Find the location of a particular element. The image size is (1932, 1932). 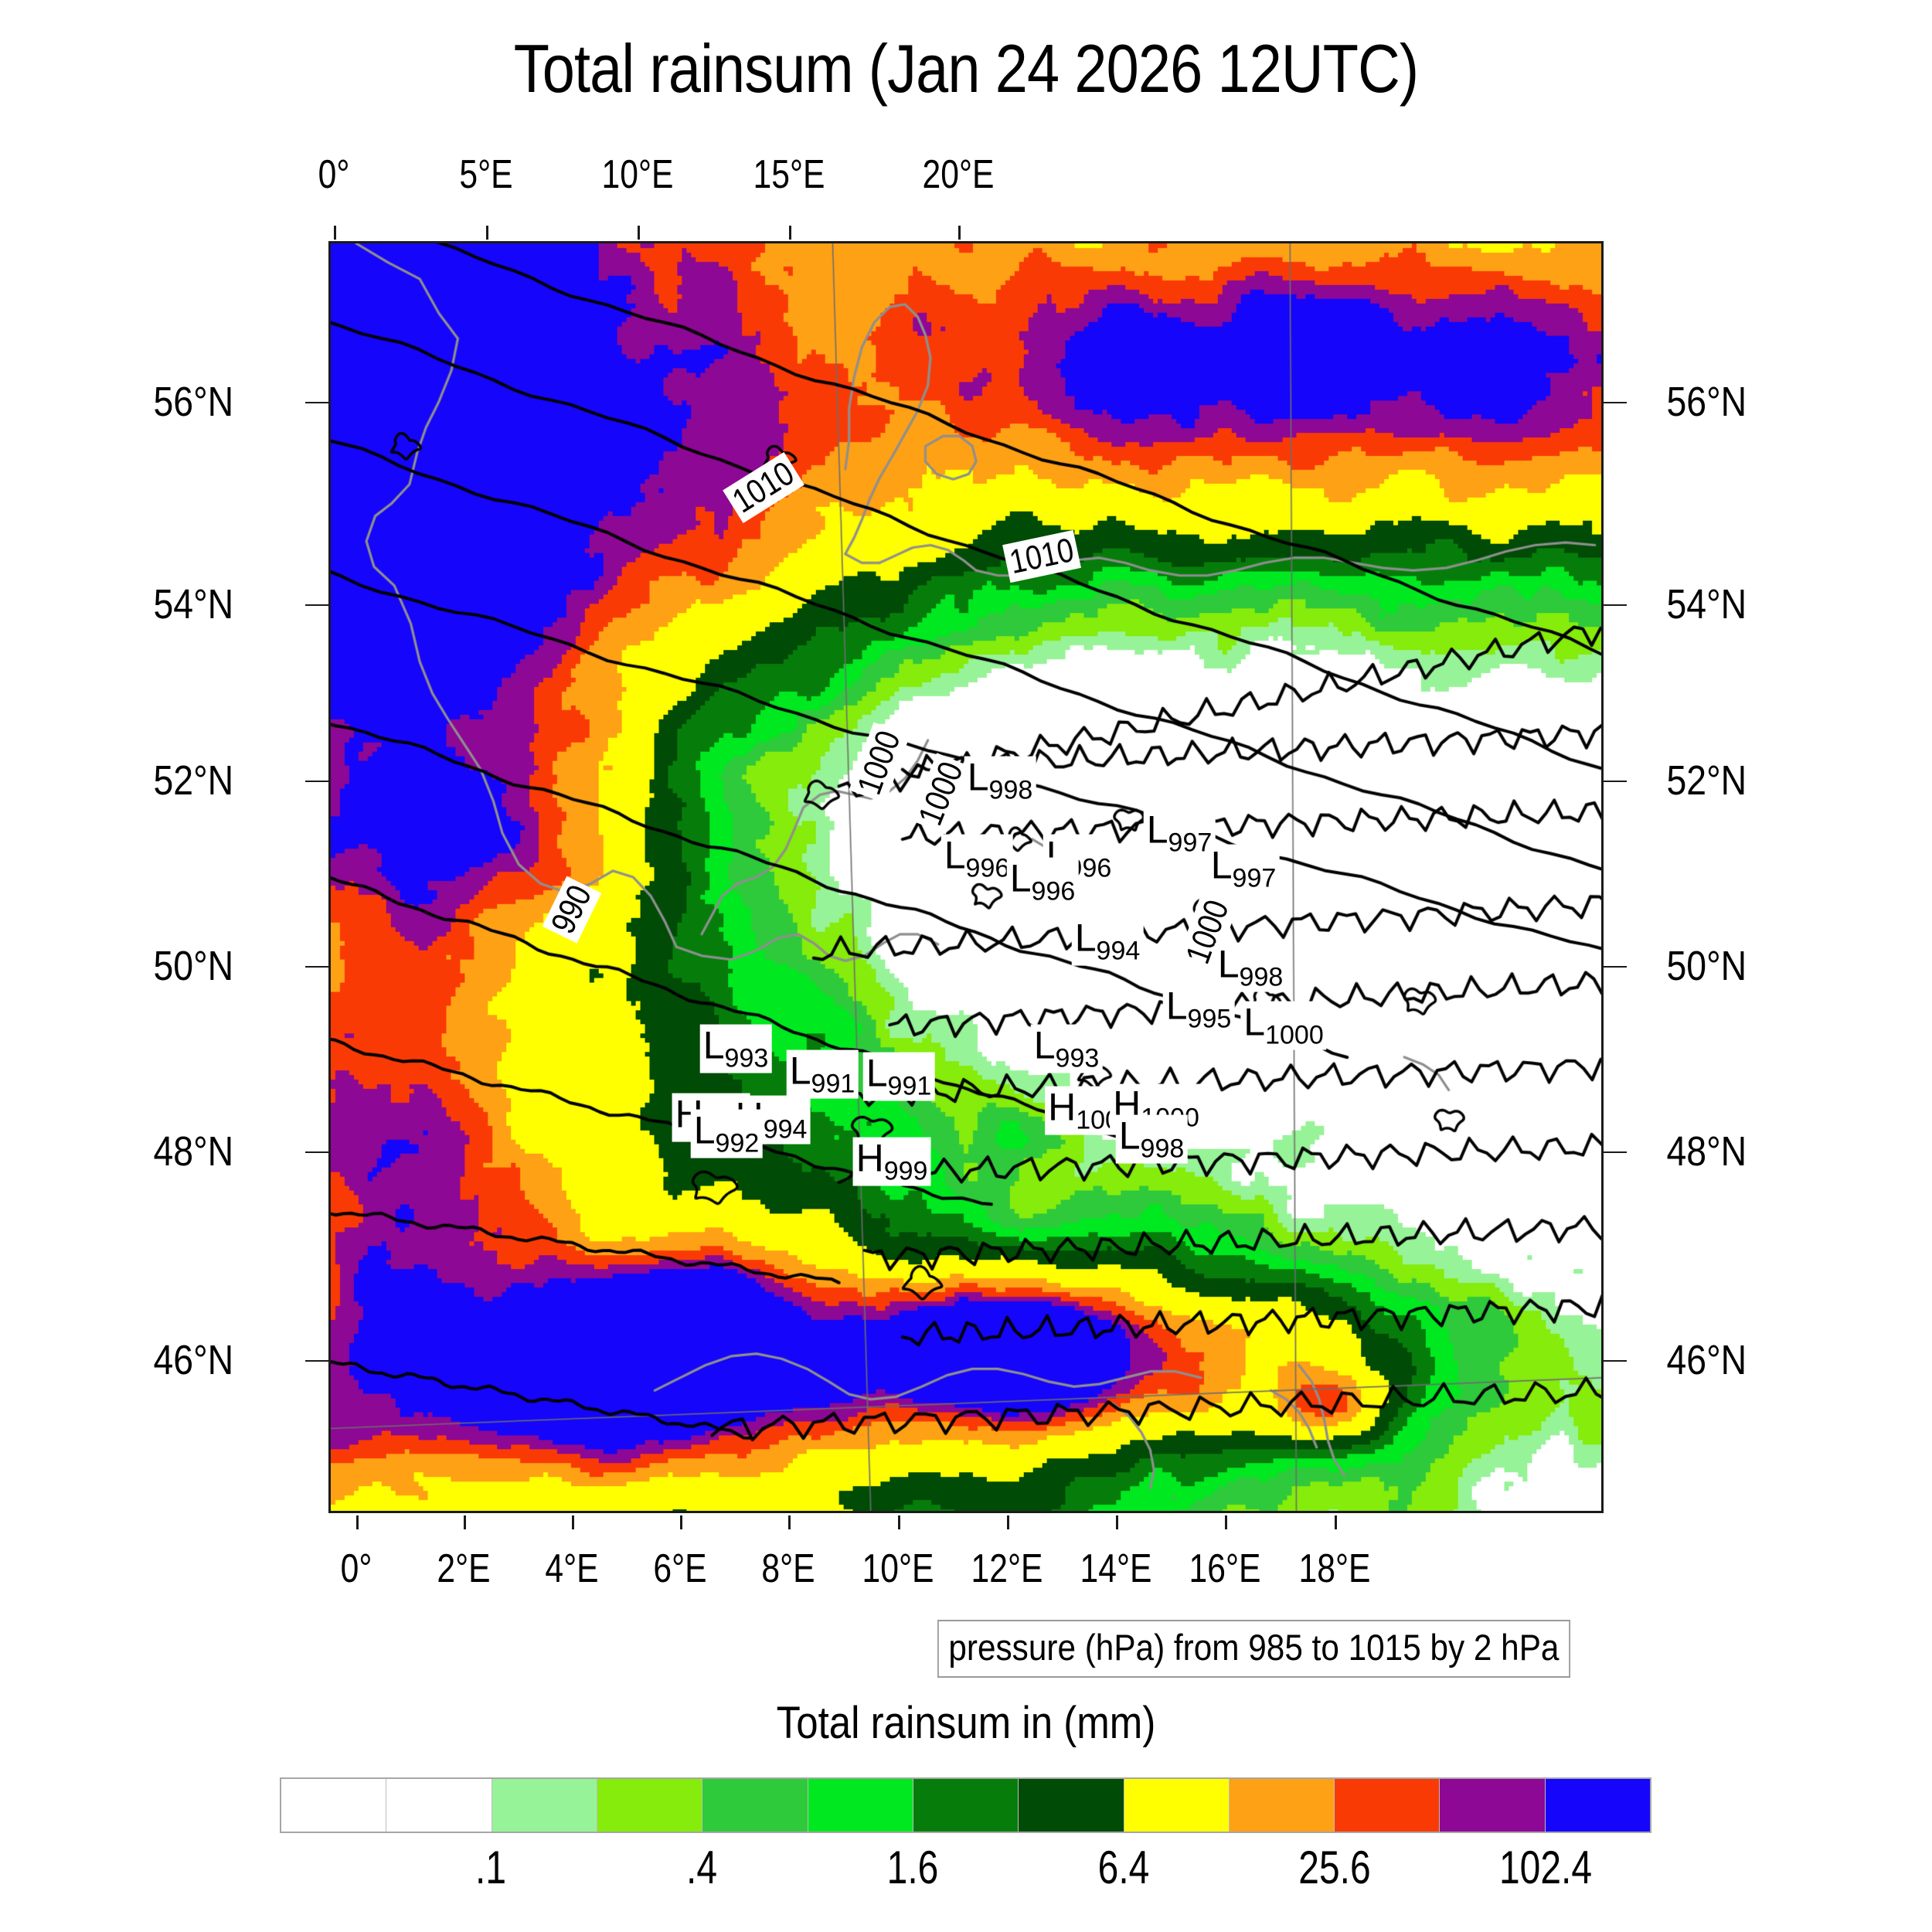

axis-bottom-tick-label: 0° is located at coordinates (356, 1568).